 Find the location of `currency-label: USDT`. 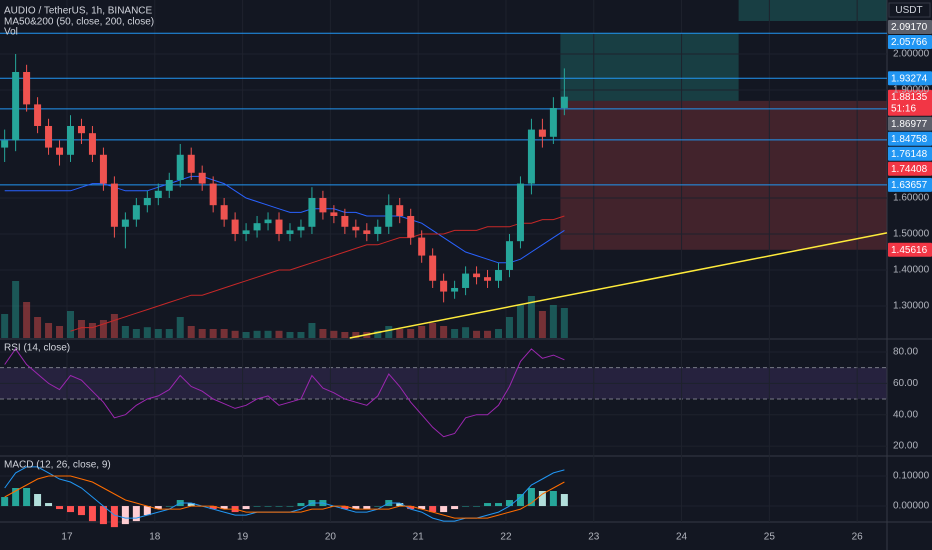

currency-label: USDT is located at coordinates (908, 10).